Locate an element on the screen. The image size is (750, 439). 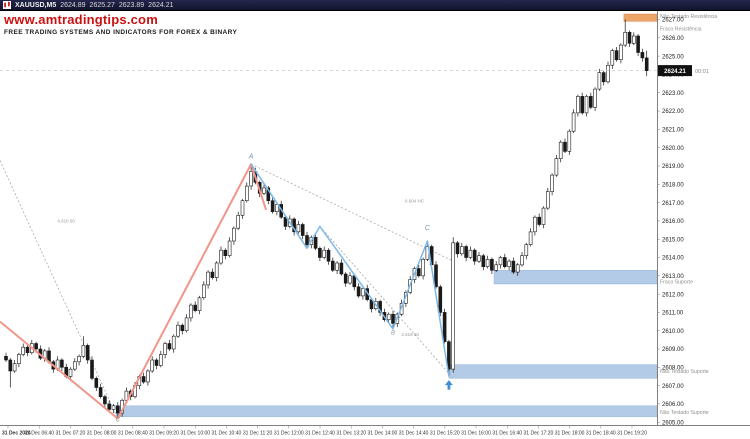
zone-resistance is located at coordinates (640, 17).